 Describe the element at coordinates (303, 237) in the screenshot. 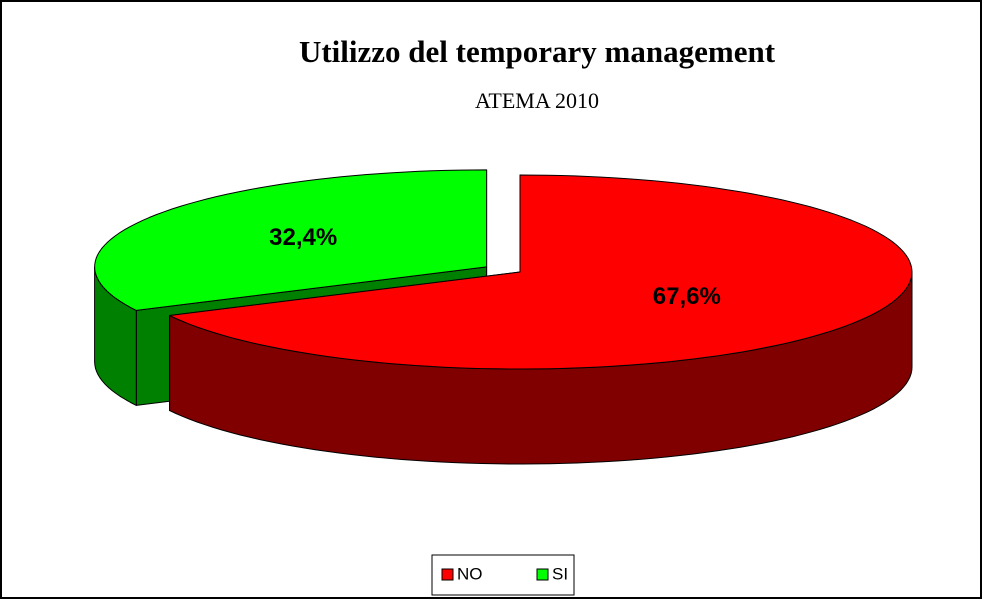

I see `data-label: 32,4%` at that location.